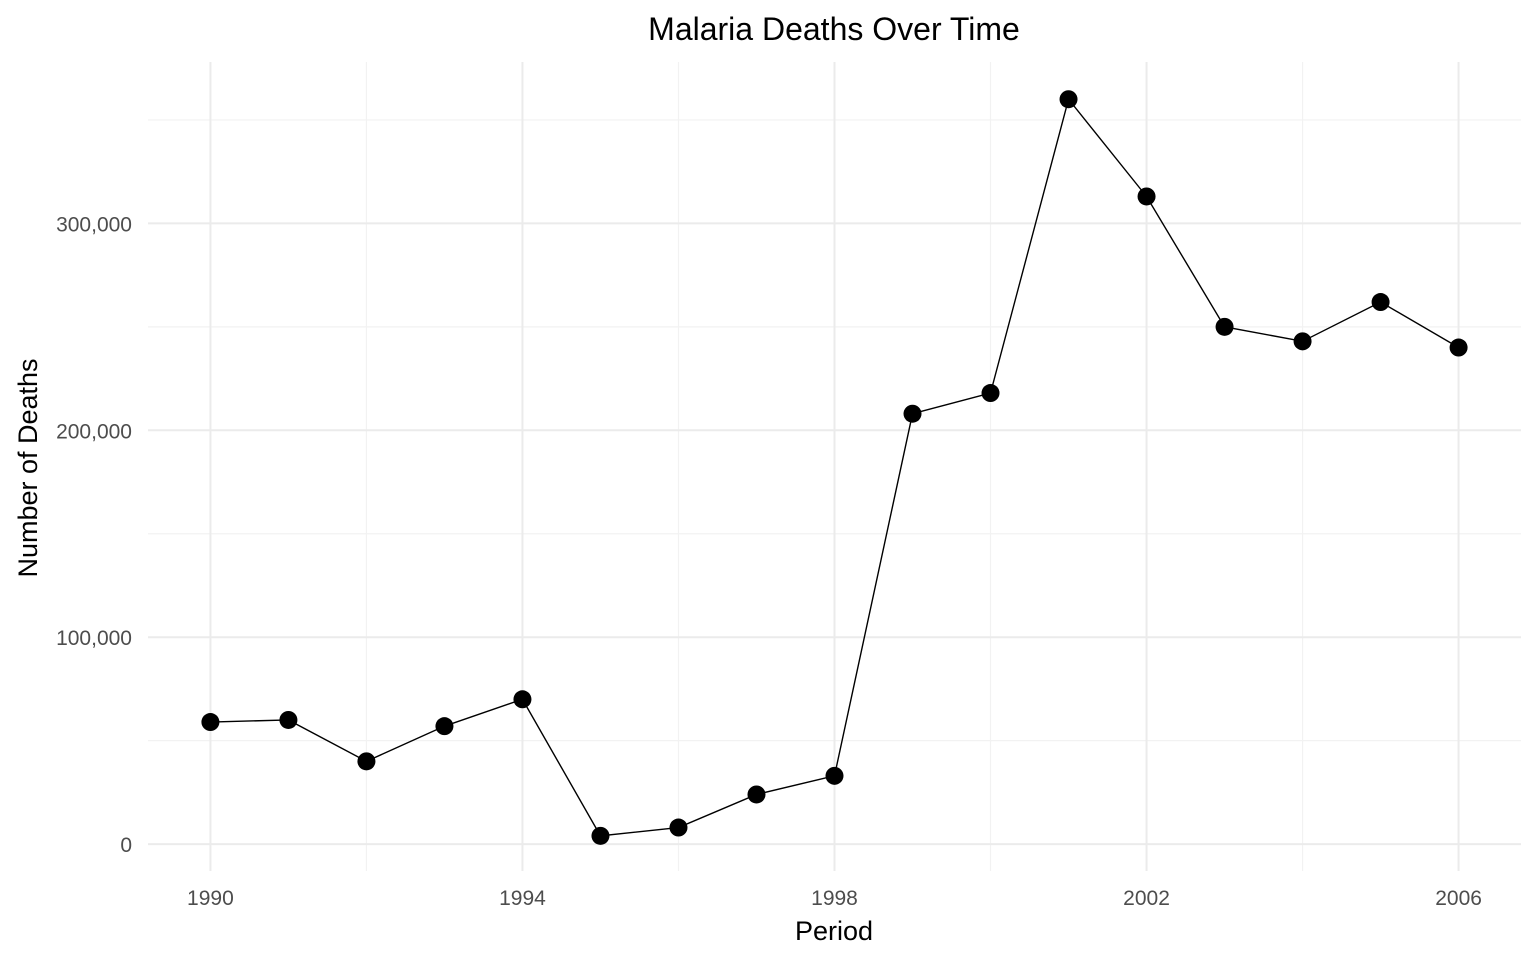 This screenshot has height=960, width=1536. Describe the element at coordinates (834, 931) in the screenshot. I see `x-axis-title: Period` at that location.